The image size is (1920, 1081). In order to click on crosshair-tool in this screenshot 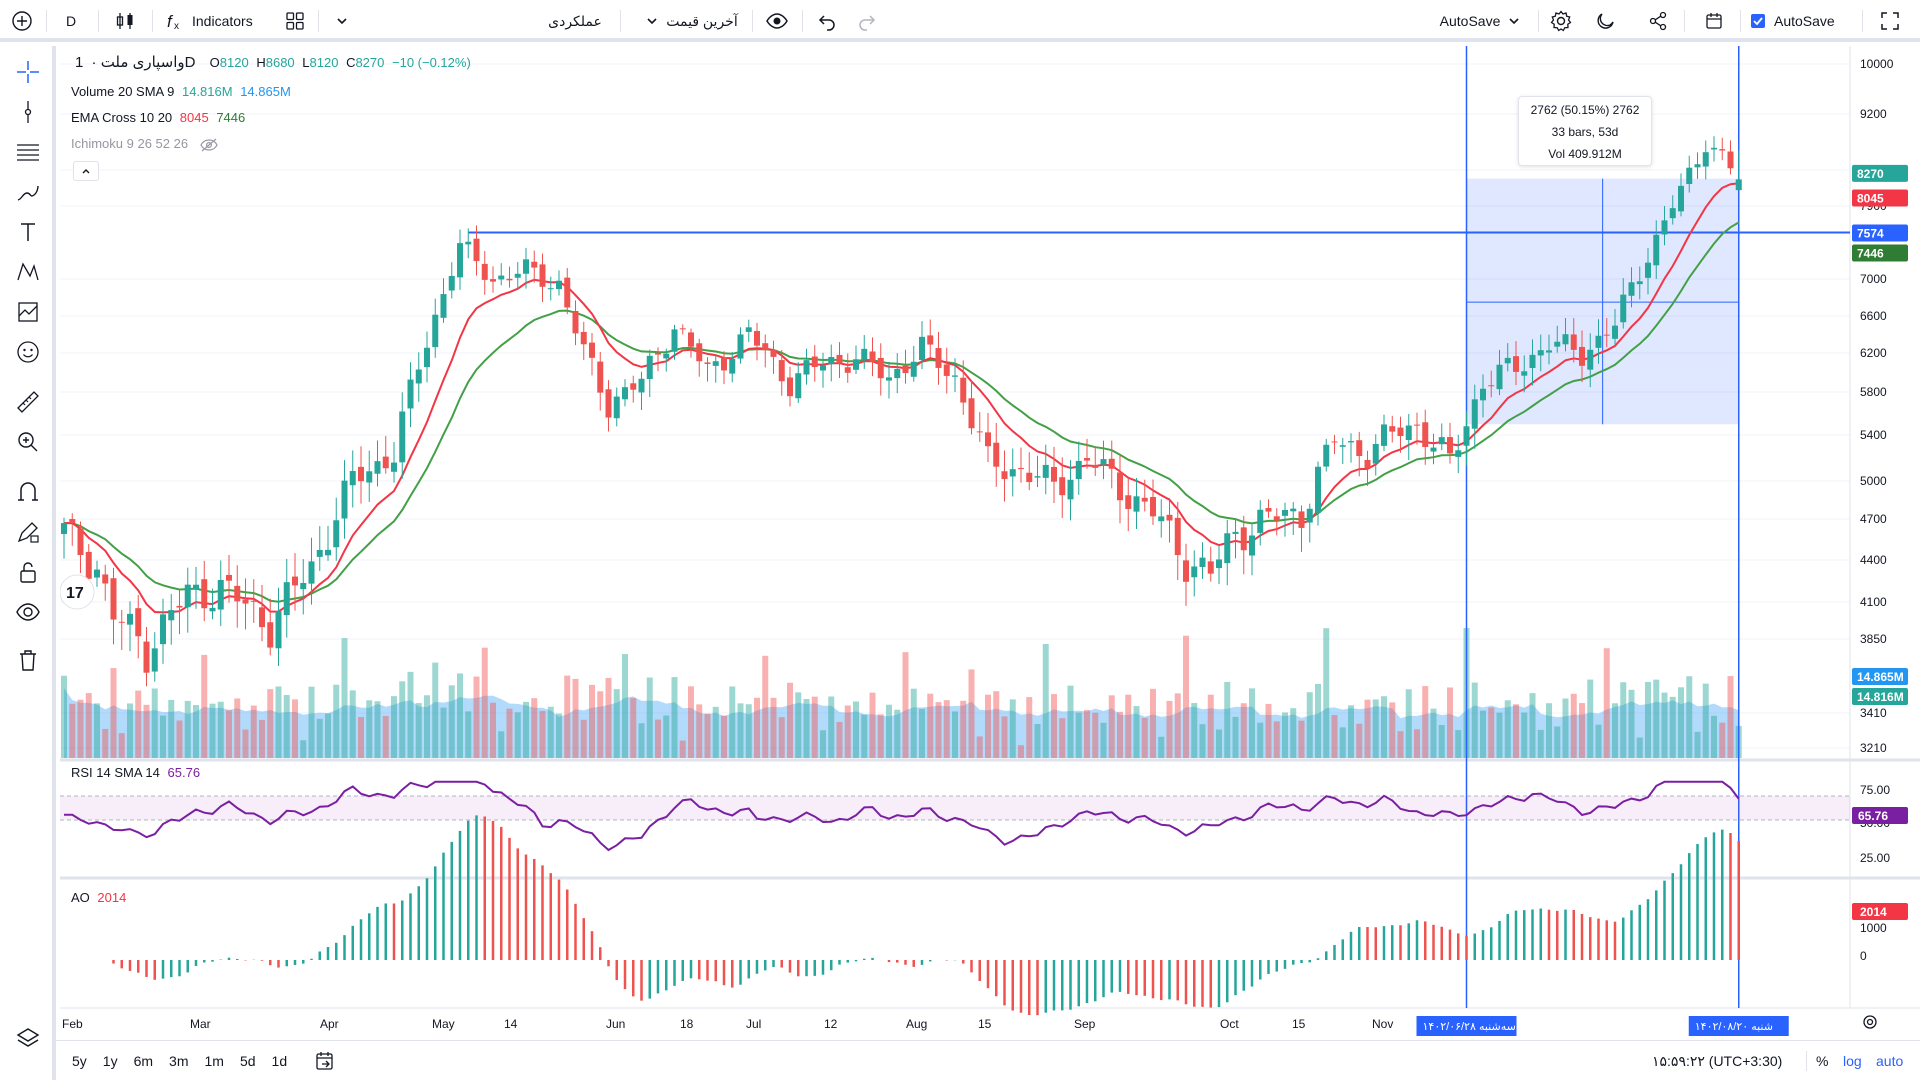, I will do `click(28, 72)`.